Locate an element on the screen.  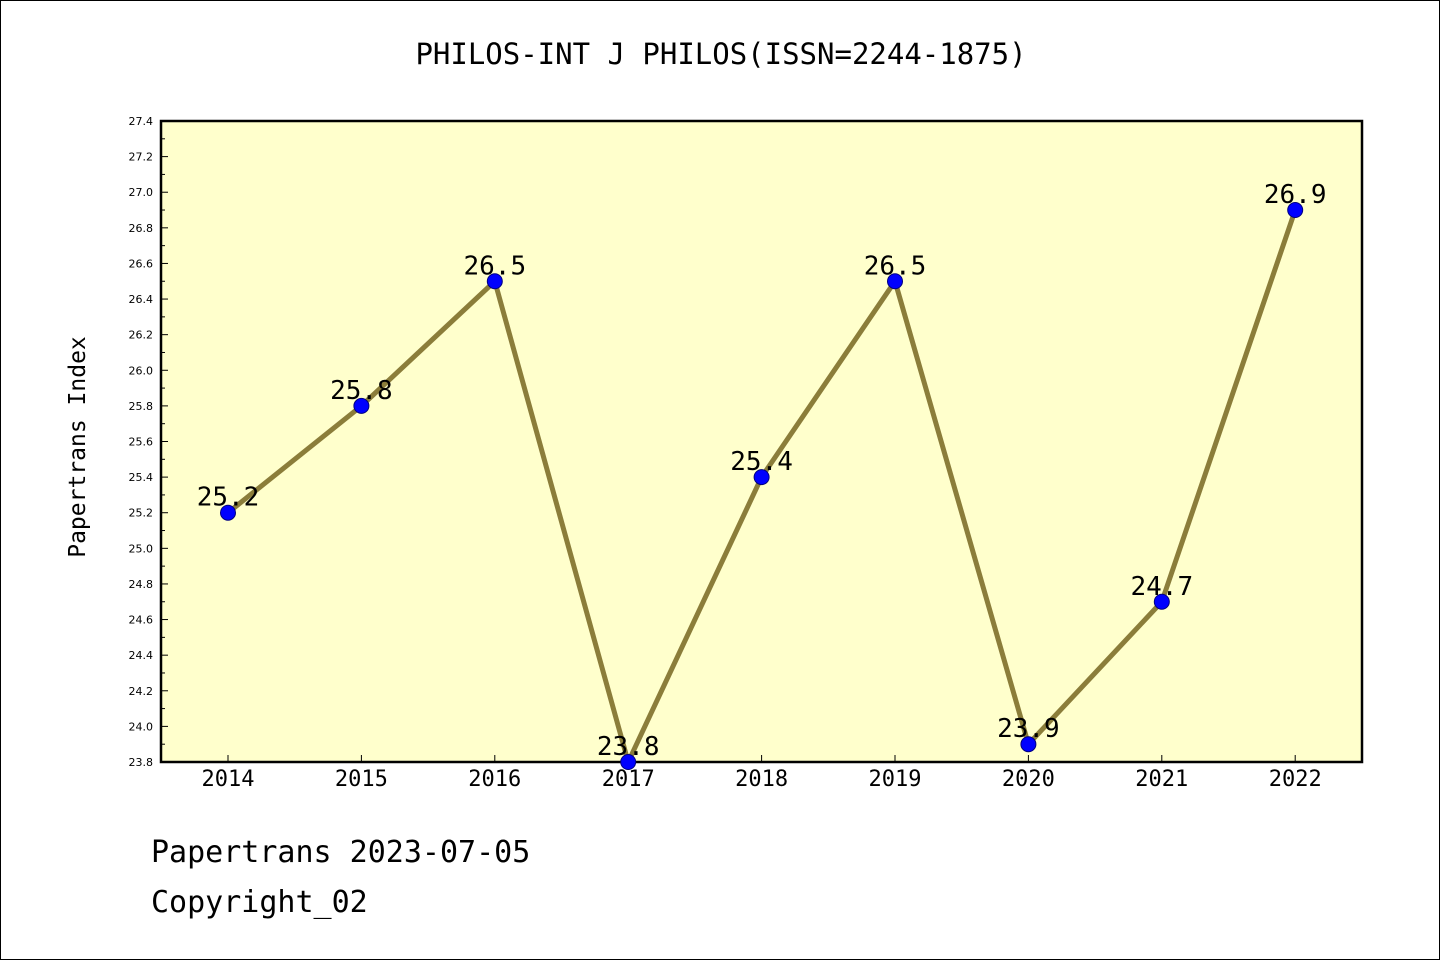
y-tick-label: 24.8 is located at coordinates (141, 584).